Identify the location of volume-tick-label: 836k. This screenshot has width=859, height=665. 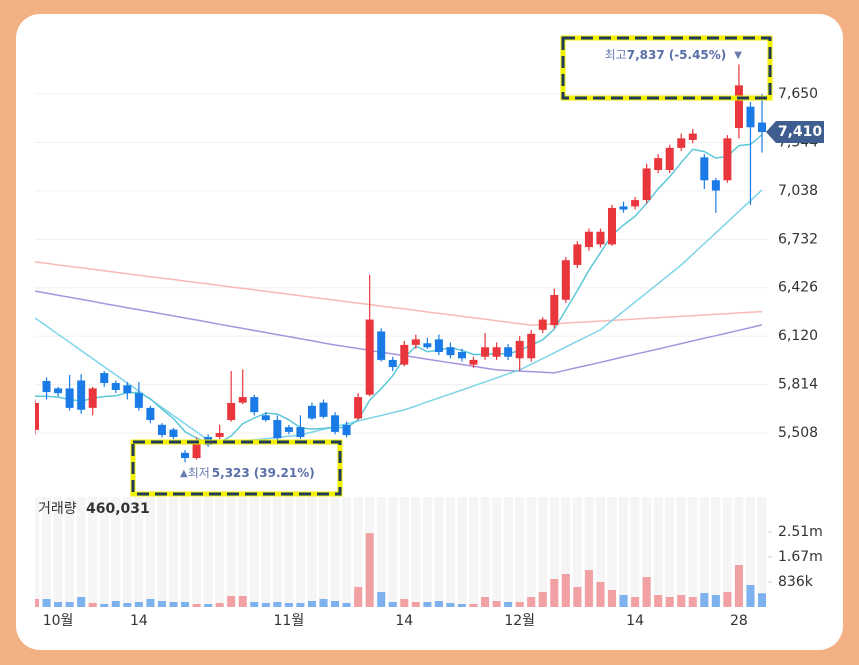
(796, 582).